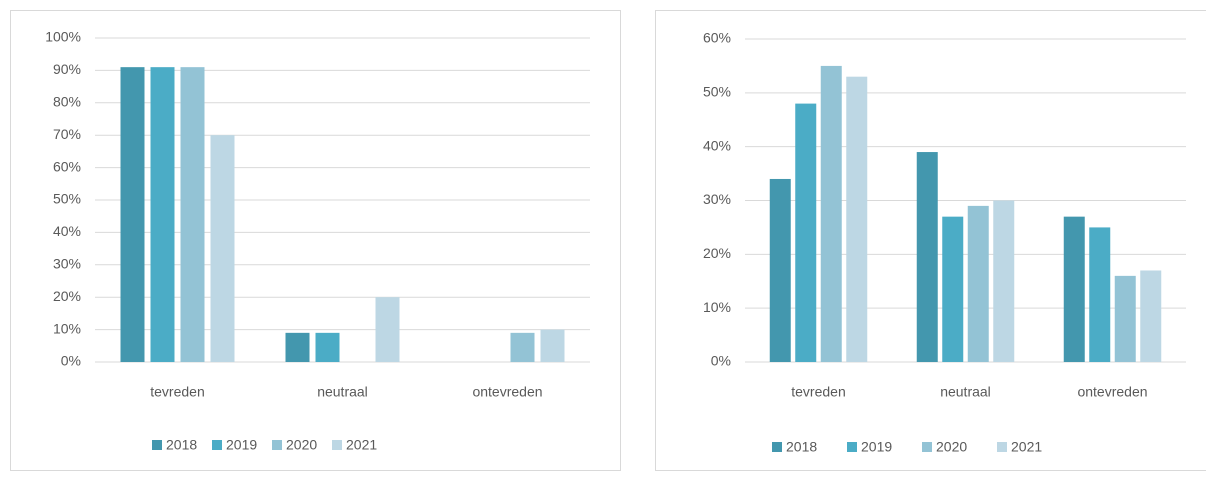 This screenshot has height=480, width=1206. I want to click on y-tick-label: 100%, so click(63, 37).